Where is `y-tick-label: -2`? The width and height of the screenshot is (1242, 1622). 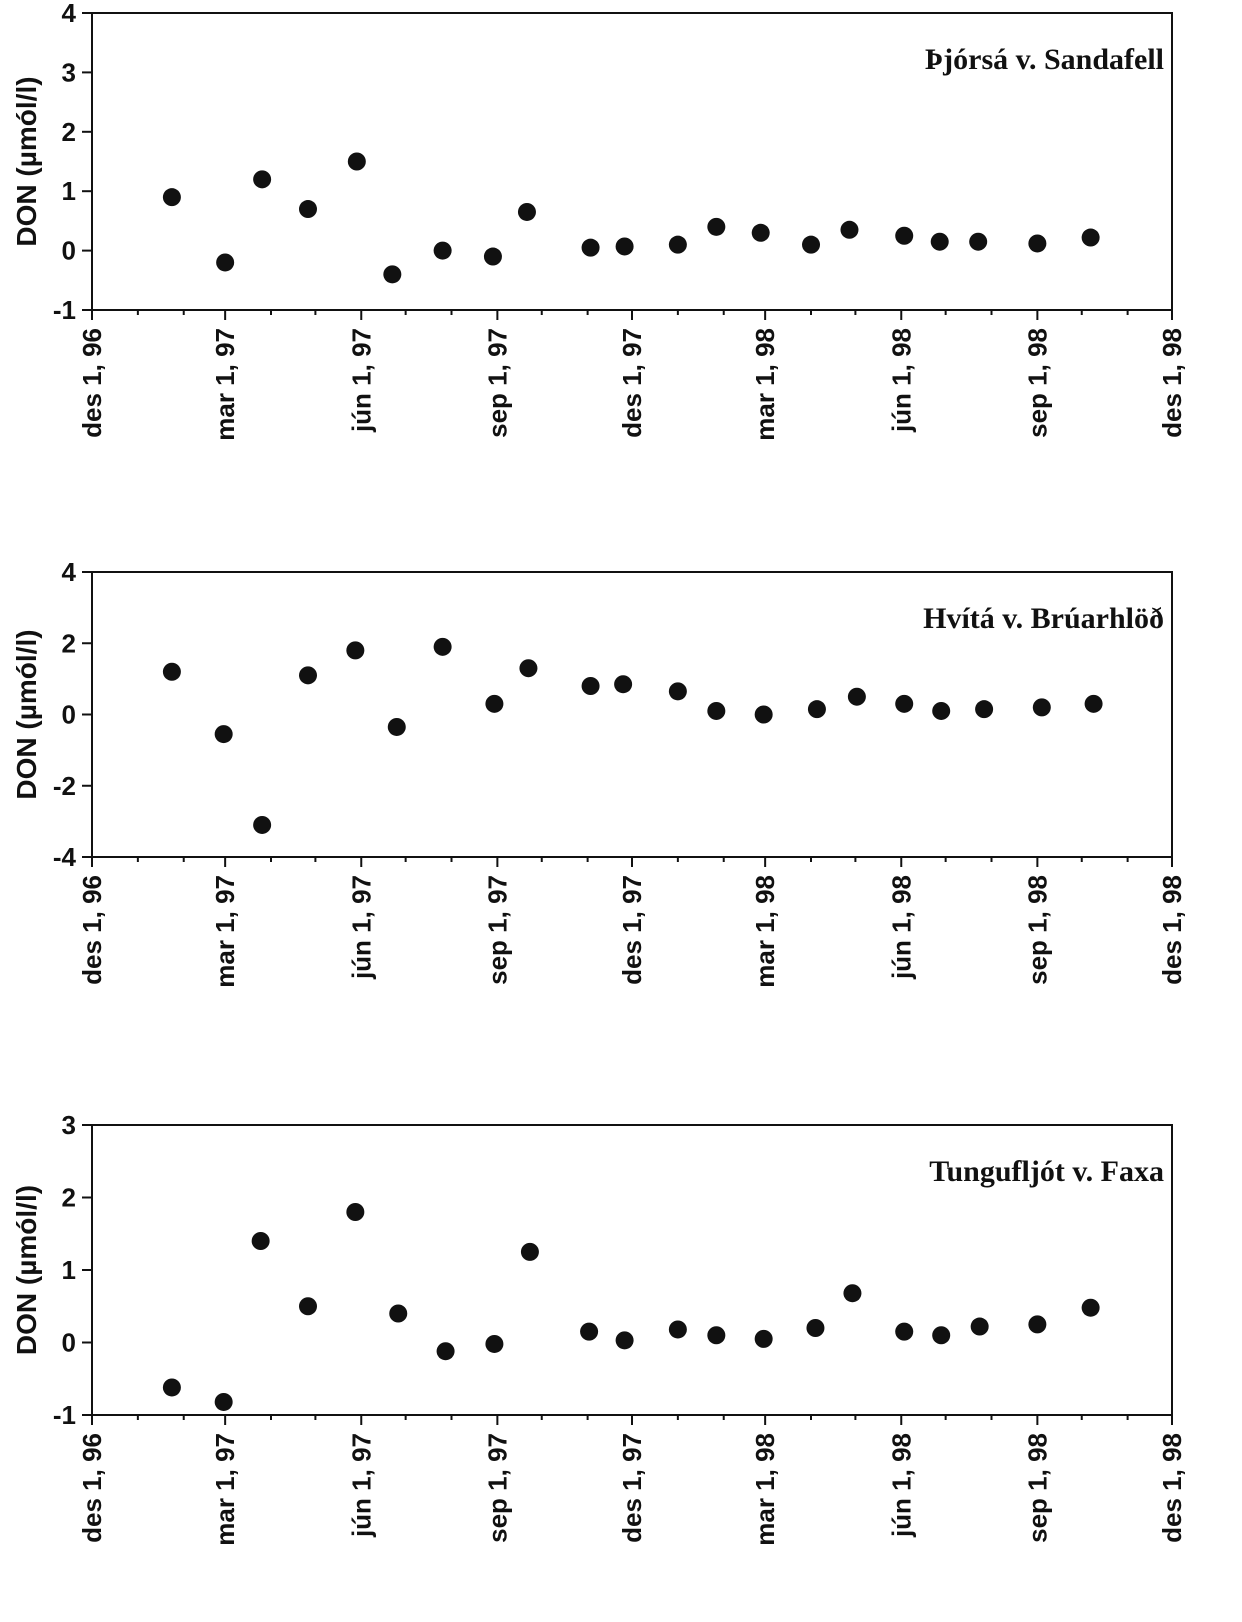
y-tick-label: -2 is located at coordinates (64, 786).